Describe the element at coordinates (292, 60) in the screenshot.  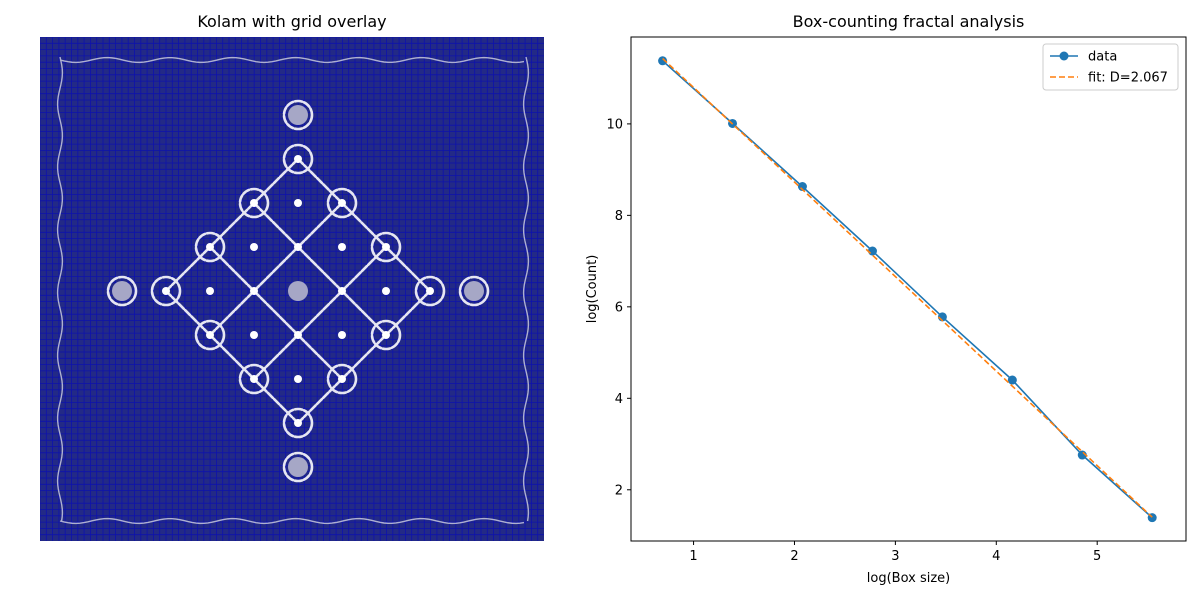
I see `border-top` at that location.